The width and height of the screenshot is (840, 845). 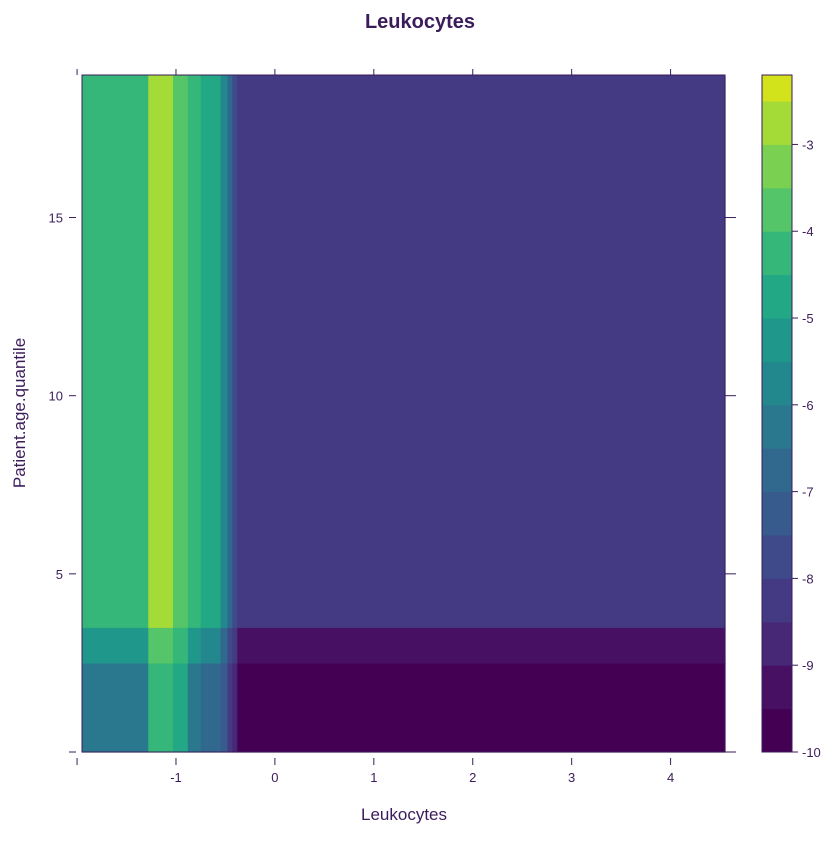 I want to click on x-tick-label: 3, so click(x=571, y=777).